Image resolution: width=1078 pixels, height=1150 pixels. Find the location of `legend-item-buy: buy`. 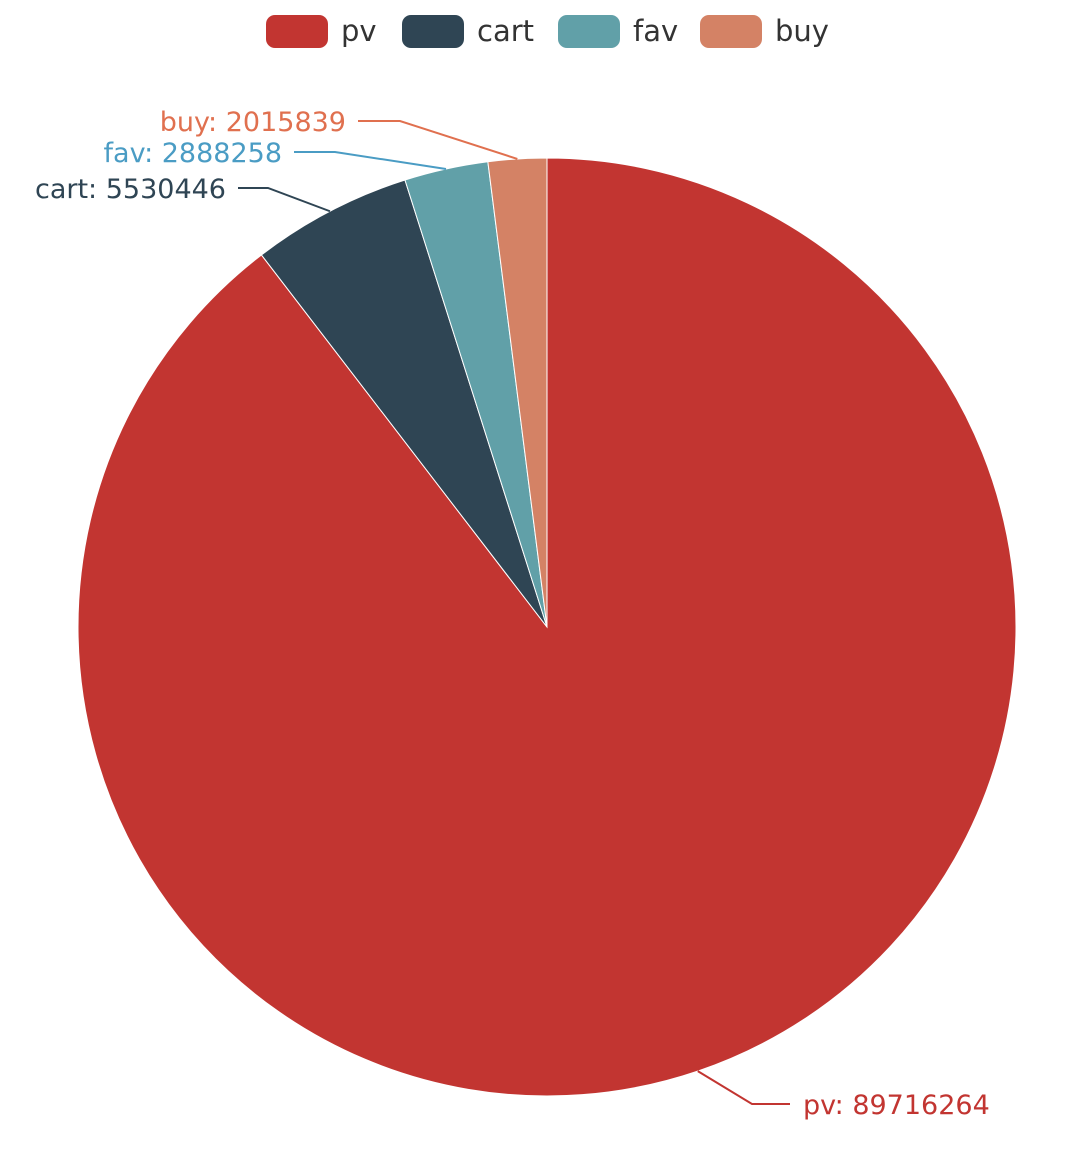

legend-item-buy: buy is located at coordinates (764, 31).